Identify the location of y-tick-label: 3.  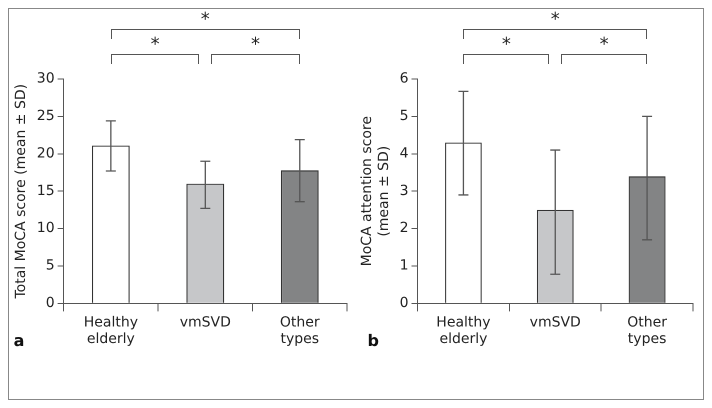
(404, 190).